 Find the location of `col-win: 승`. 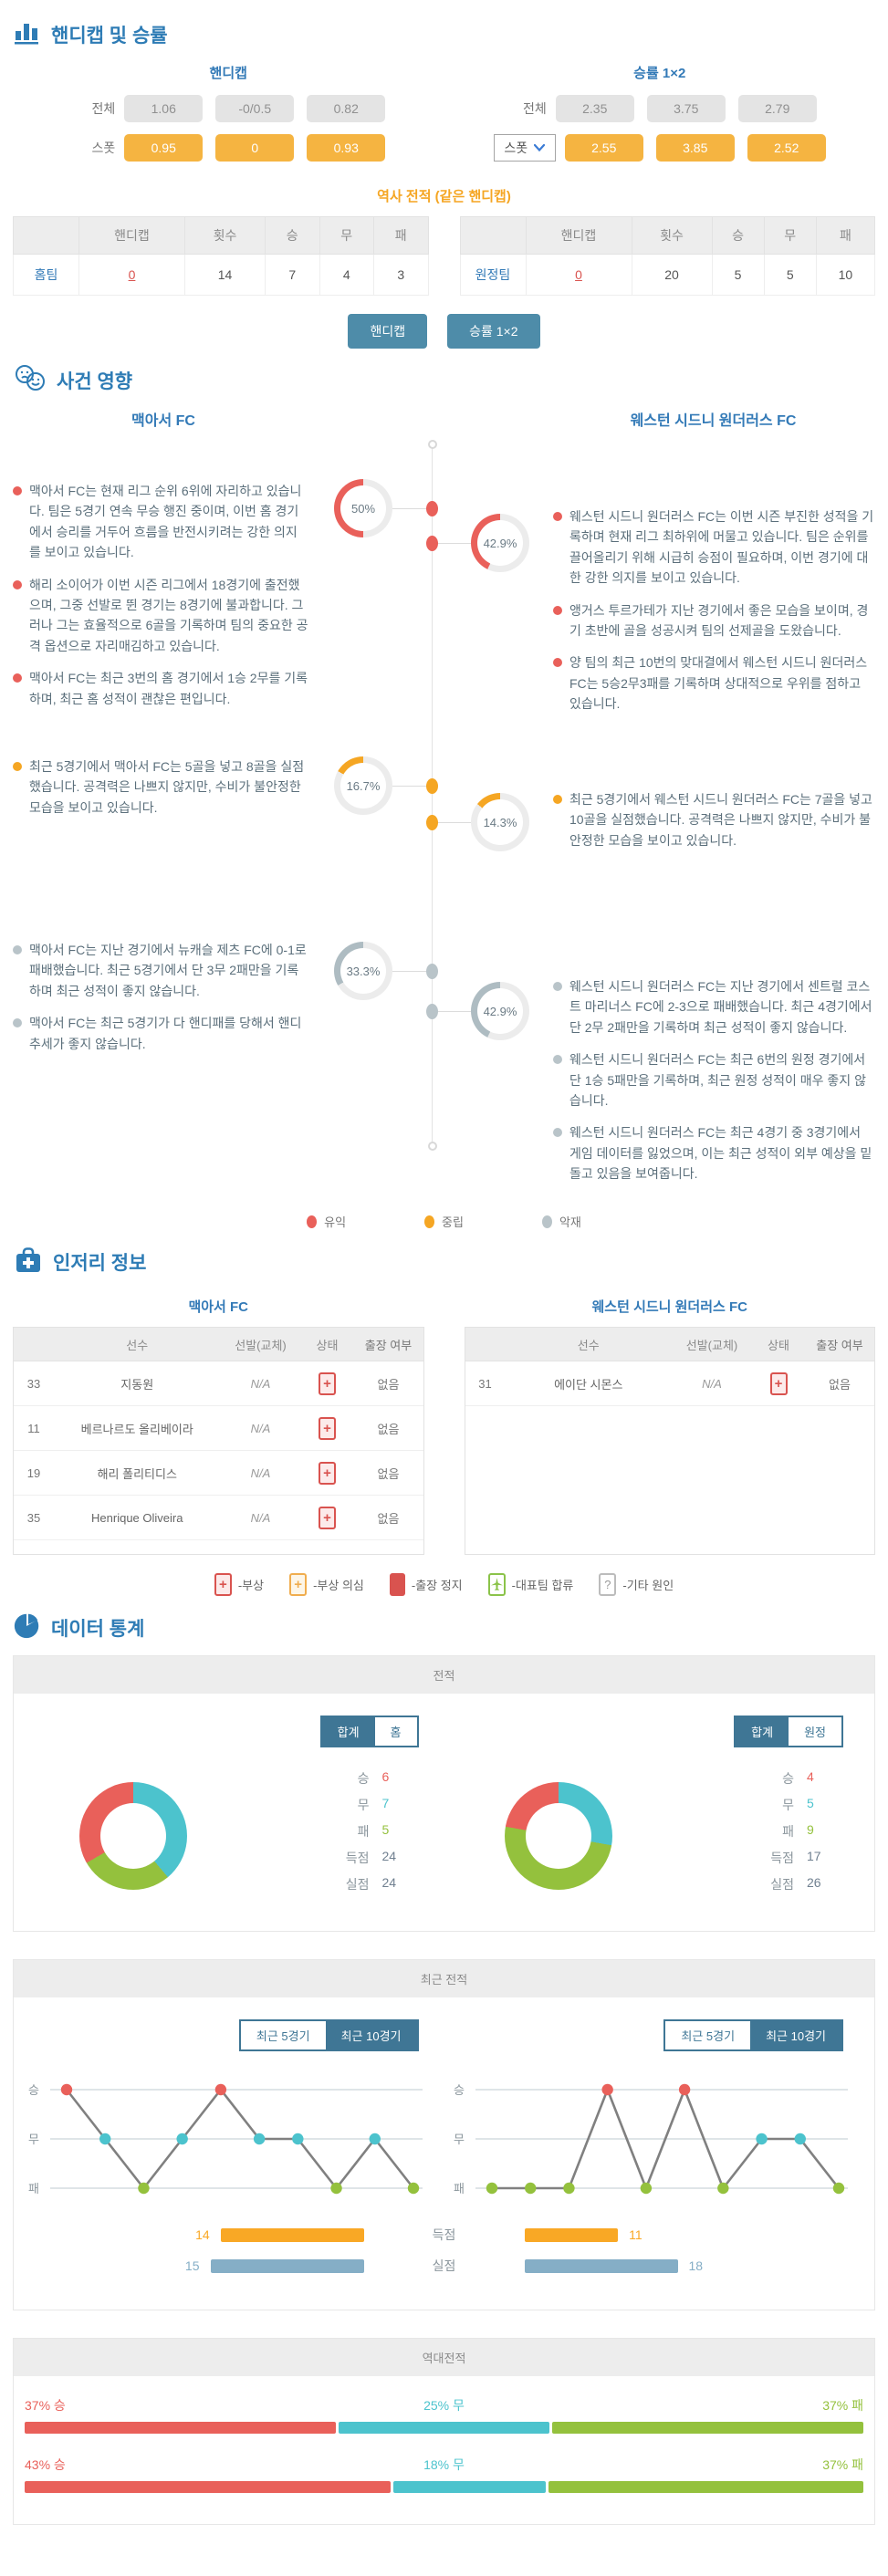

col-win: 승 is located at coordinates (738, 235).